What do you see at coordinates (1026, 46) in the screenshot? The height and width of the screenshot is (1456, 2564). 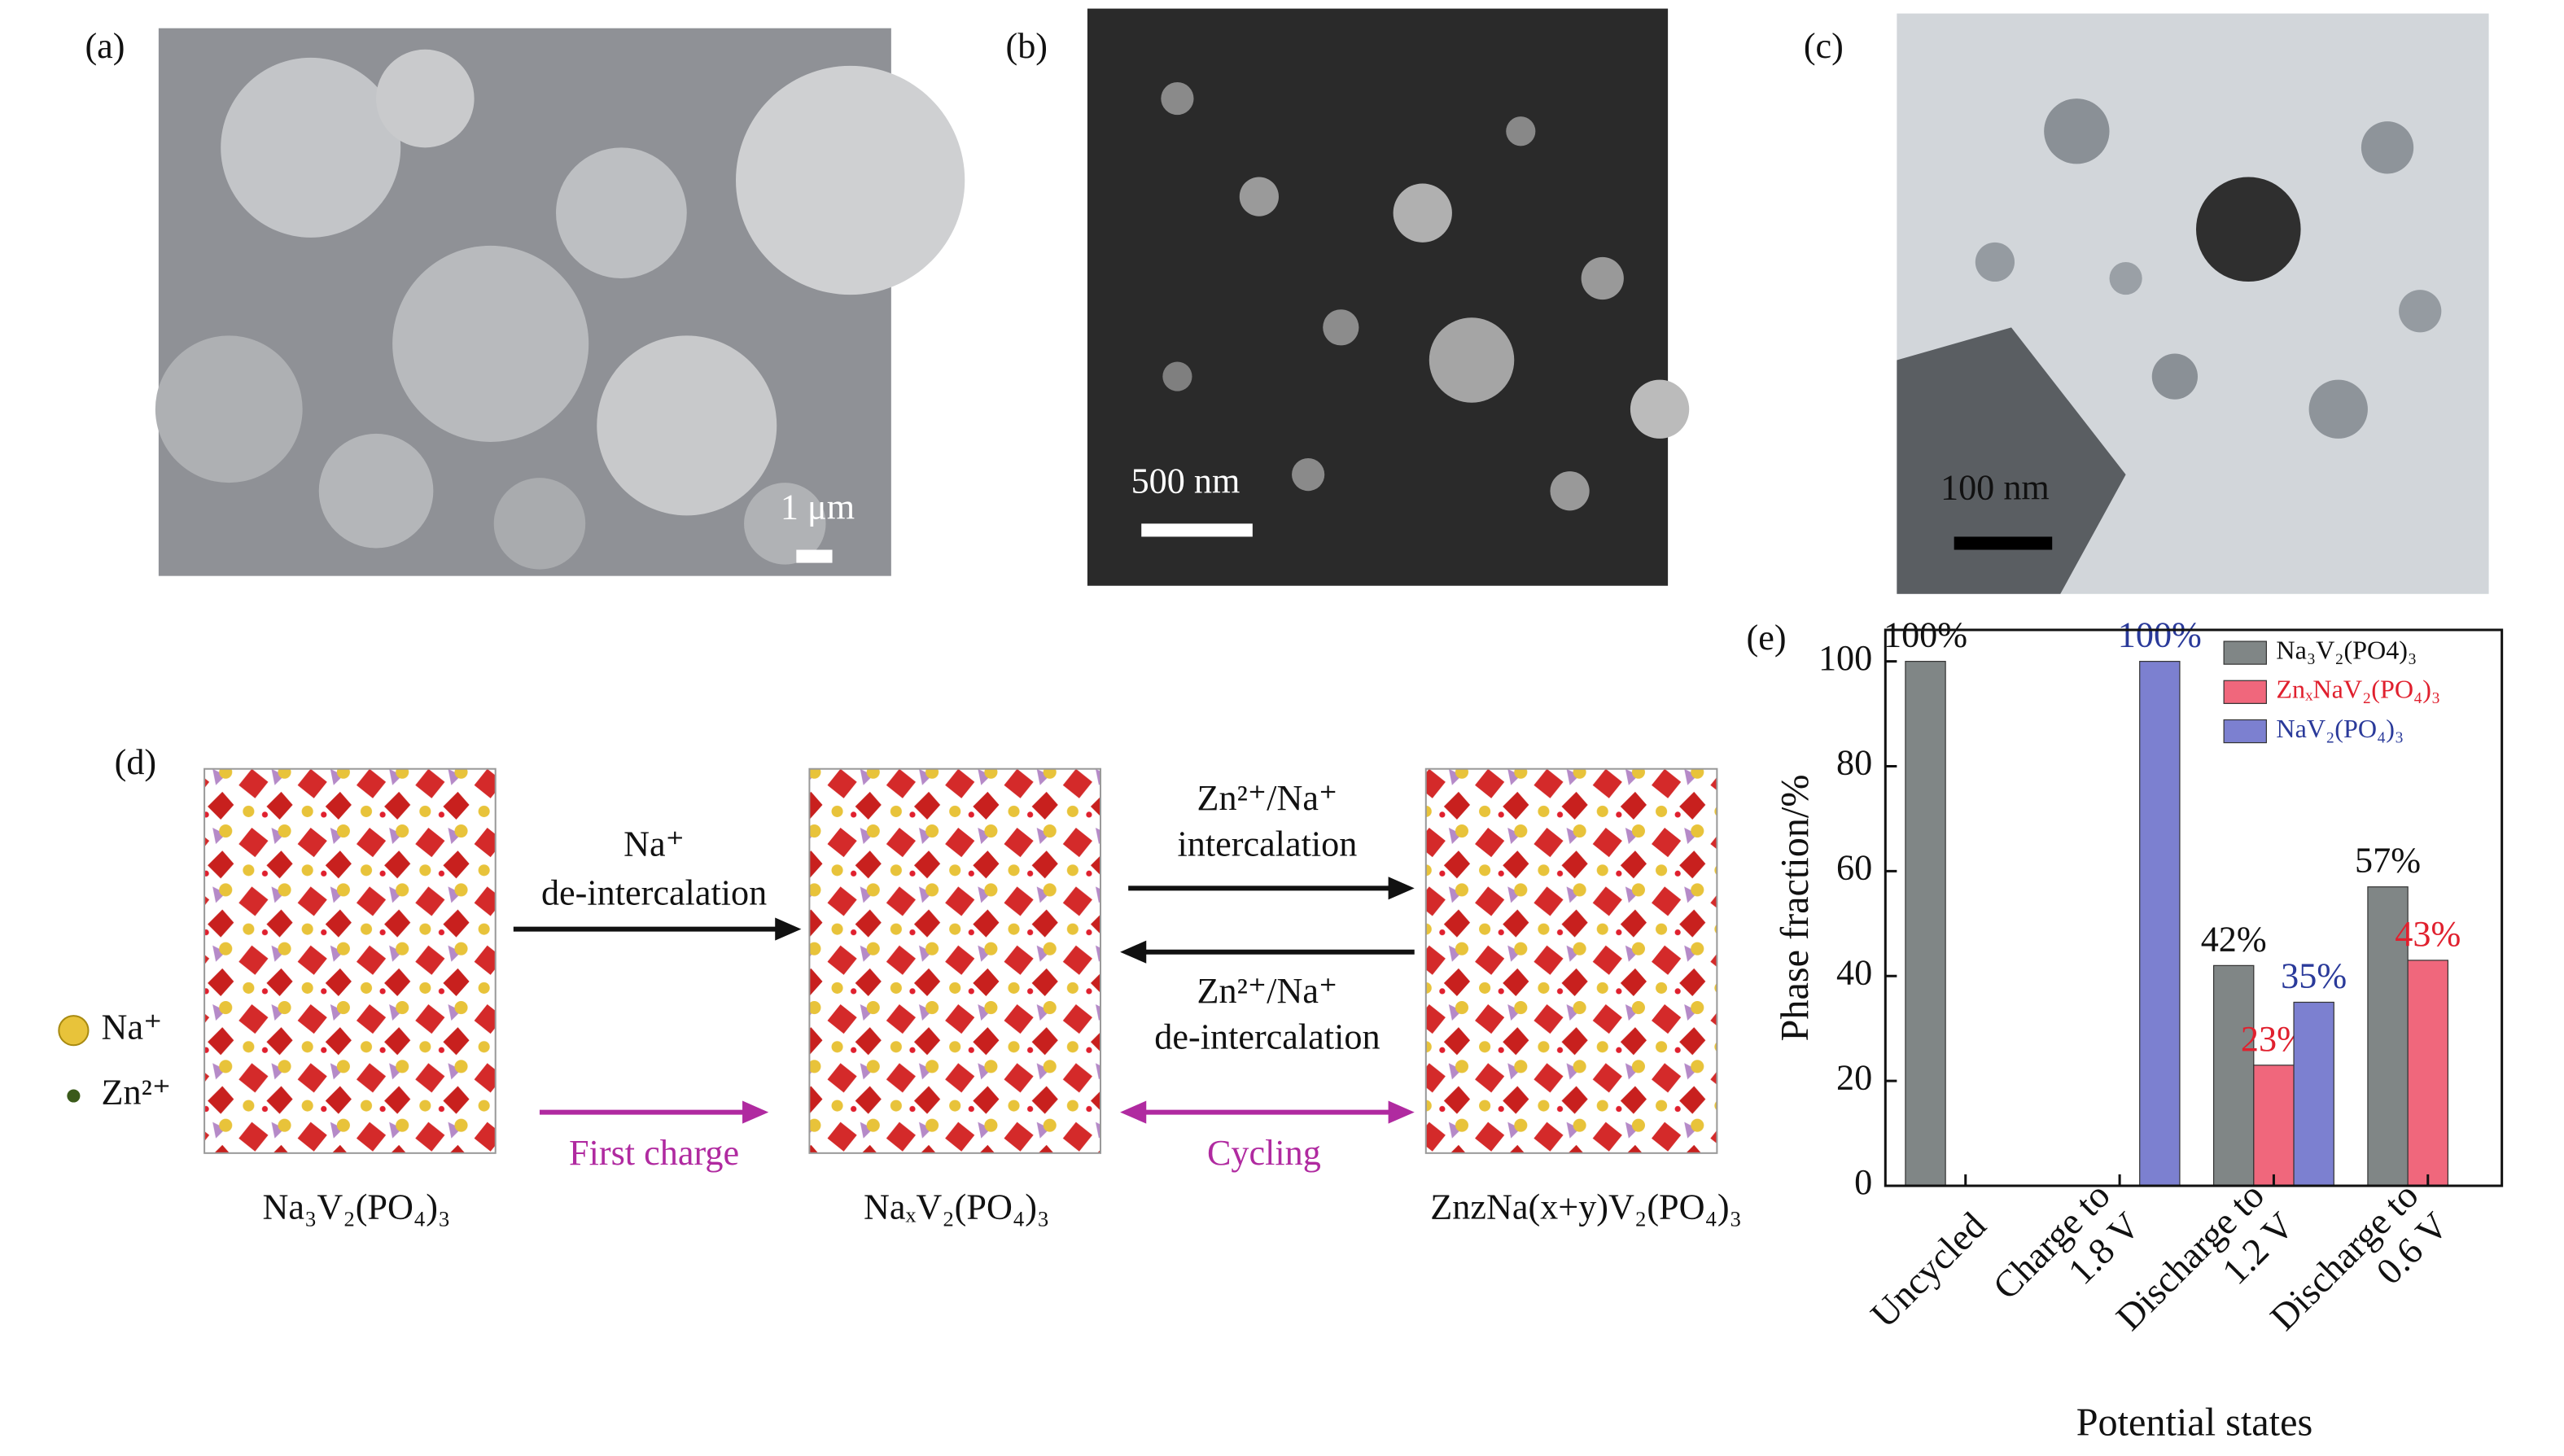 I see `panel-label: (b)` at bounding box center [1026, 46].